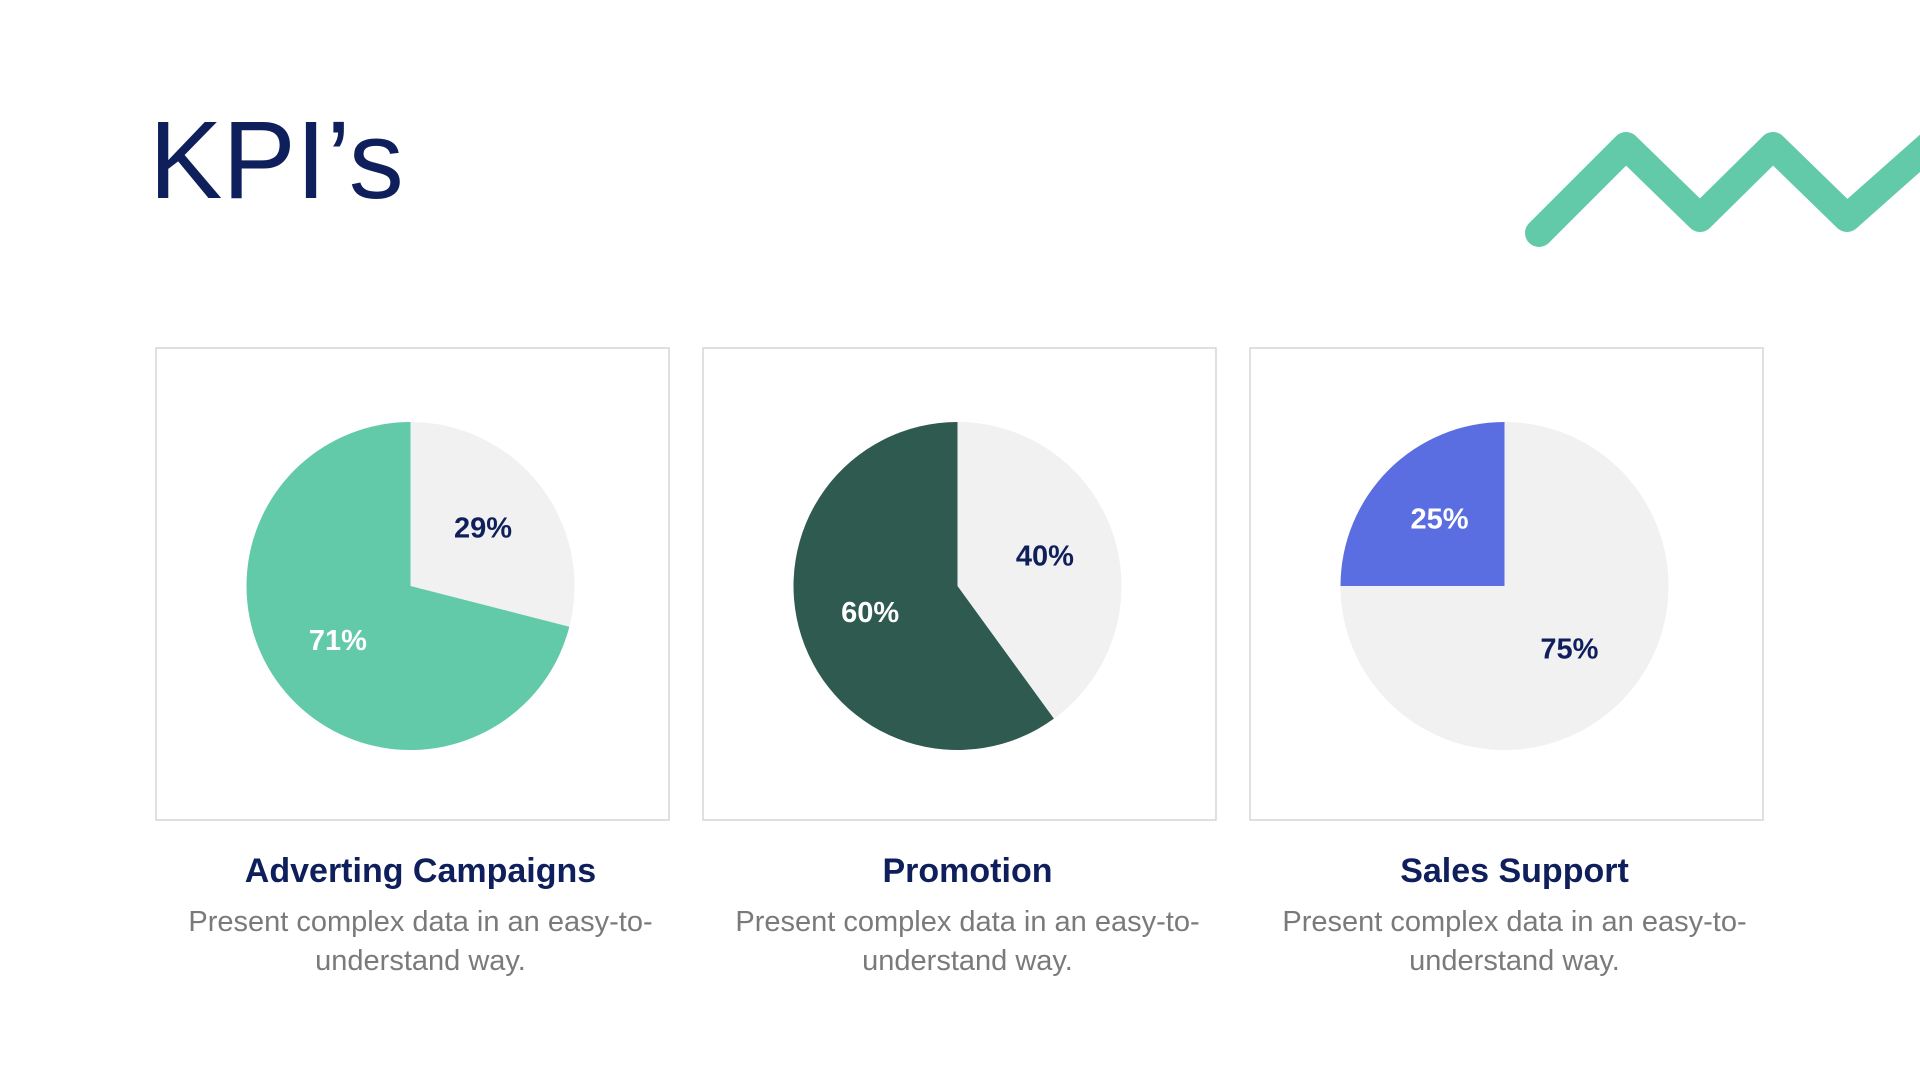  Describe the element at coordinates (483, 528) in the screenshot. I see `value-label: 29%` at that location.